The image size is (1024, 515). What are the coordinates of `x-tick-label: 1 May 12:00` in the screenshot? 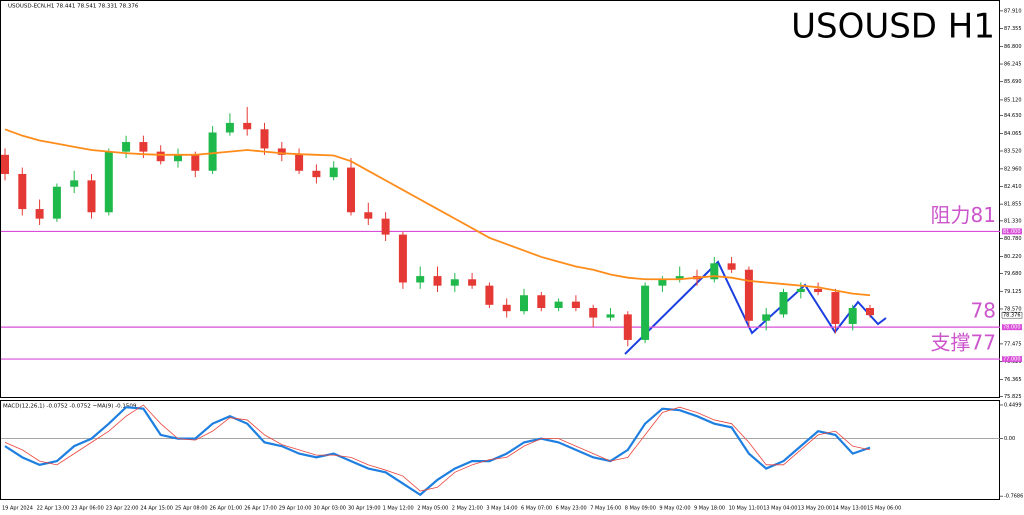 It's located at (398, 509).